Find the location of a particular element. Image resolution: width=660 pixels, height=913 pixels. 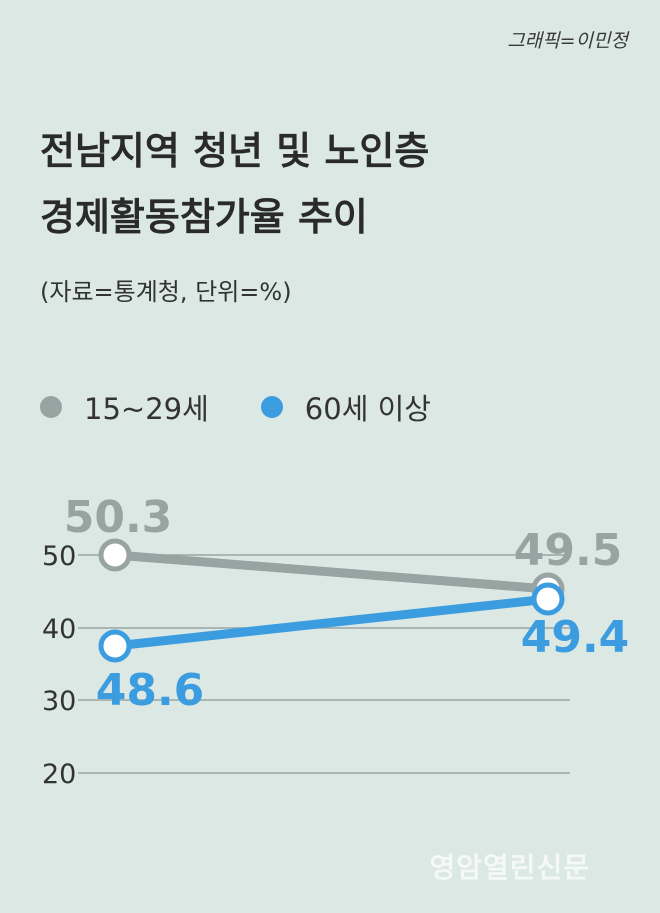

publisher-watermark: 영암열린신문 is located at coordinates (509, 867).